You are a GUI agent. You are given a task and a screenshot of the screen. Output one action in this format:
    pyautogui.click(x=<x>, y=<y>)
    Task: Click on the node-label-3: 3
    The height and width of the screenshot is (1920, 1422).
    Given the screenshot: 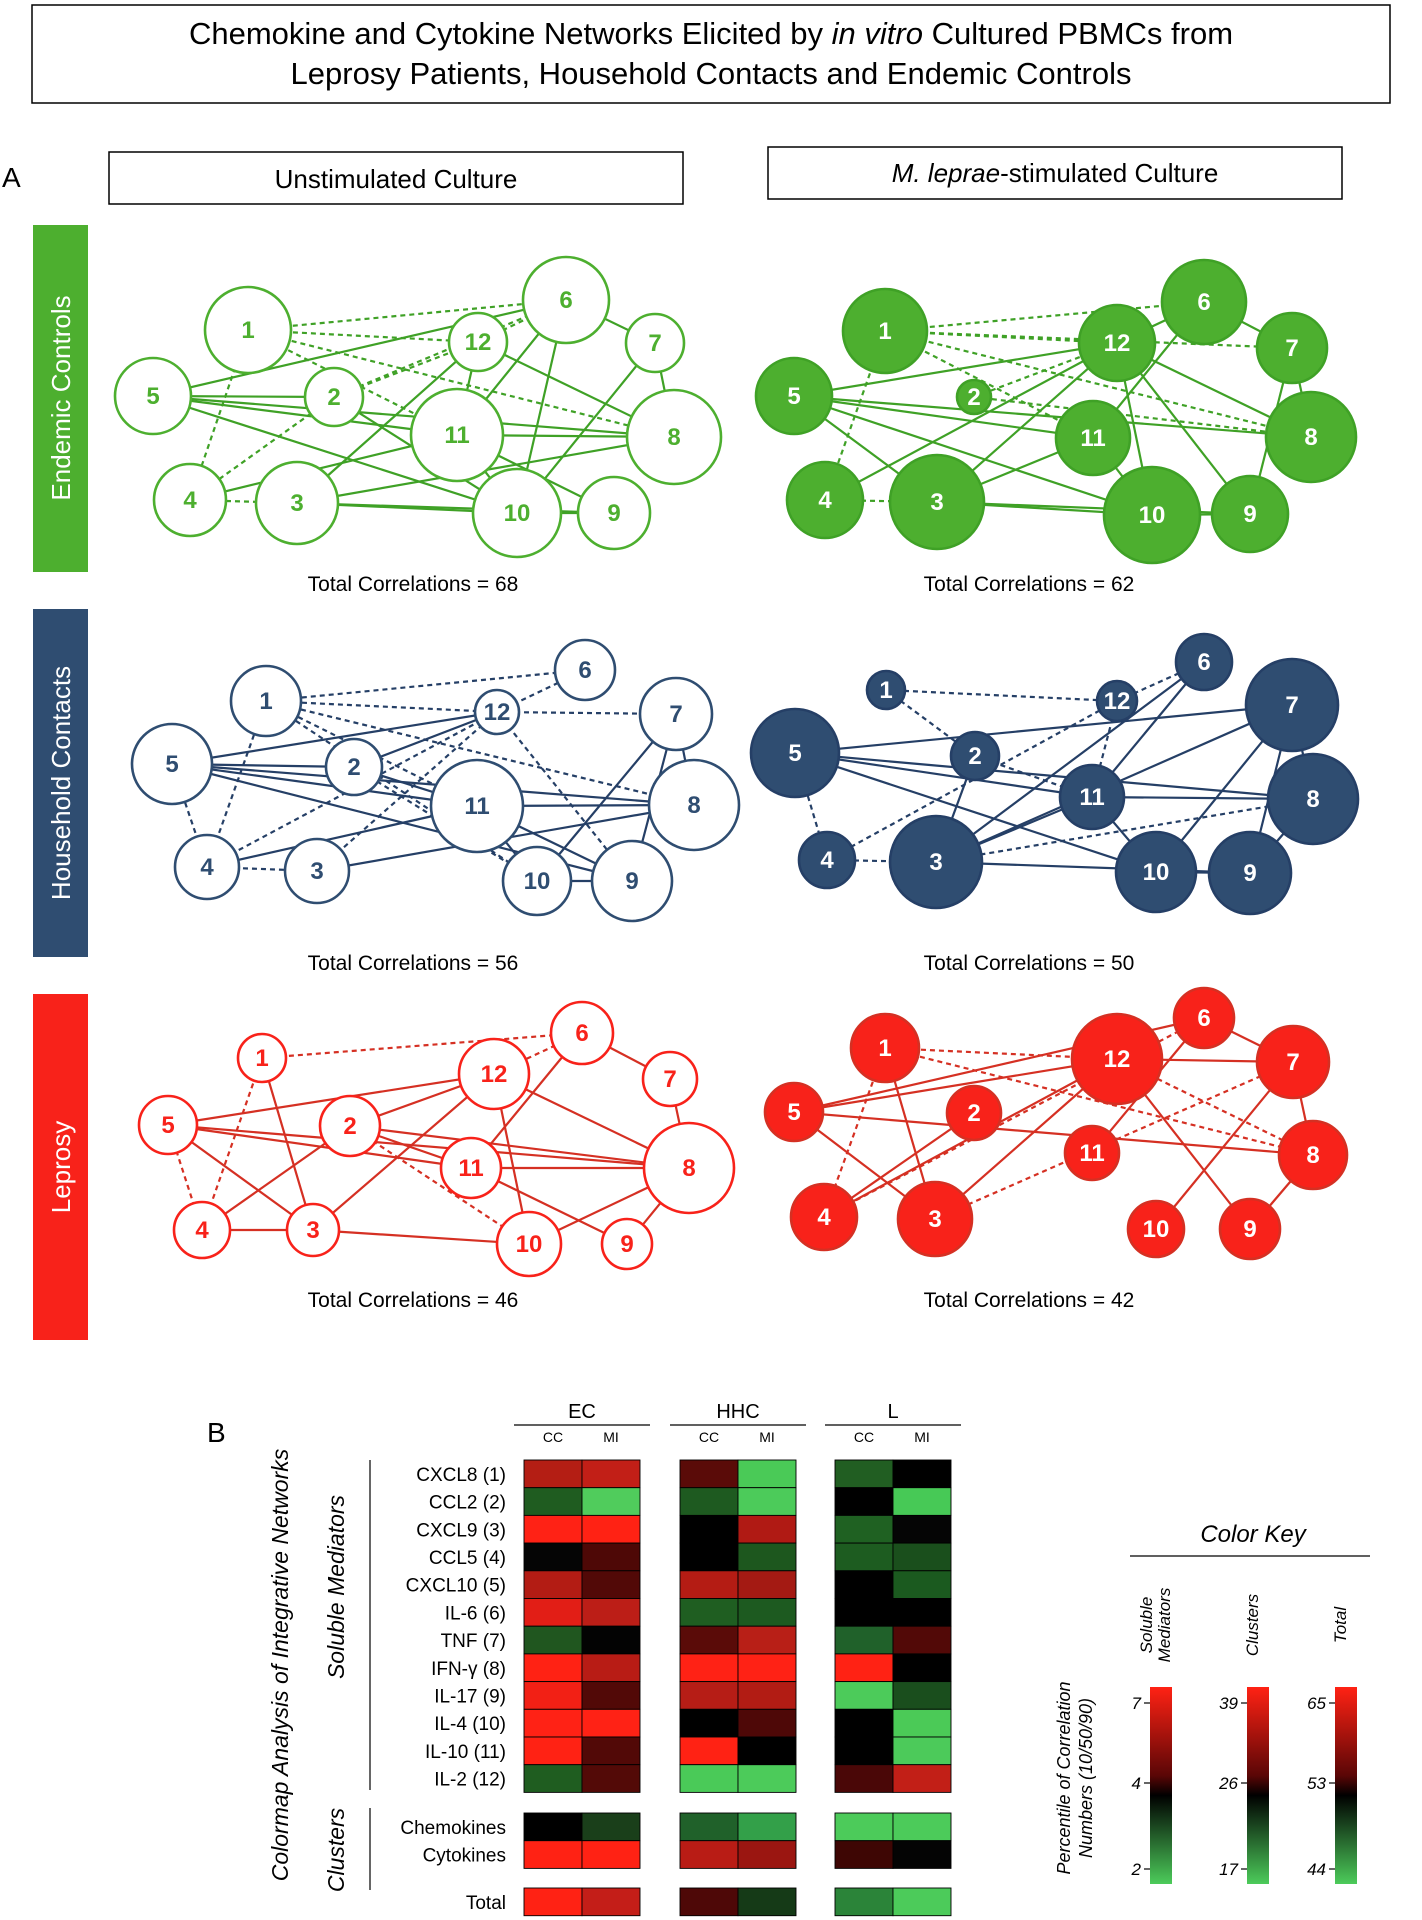 What is the action you would take?
    pyautogui.click(x=936, y=502)
    